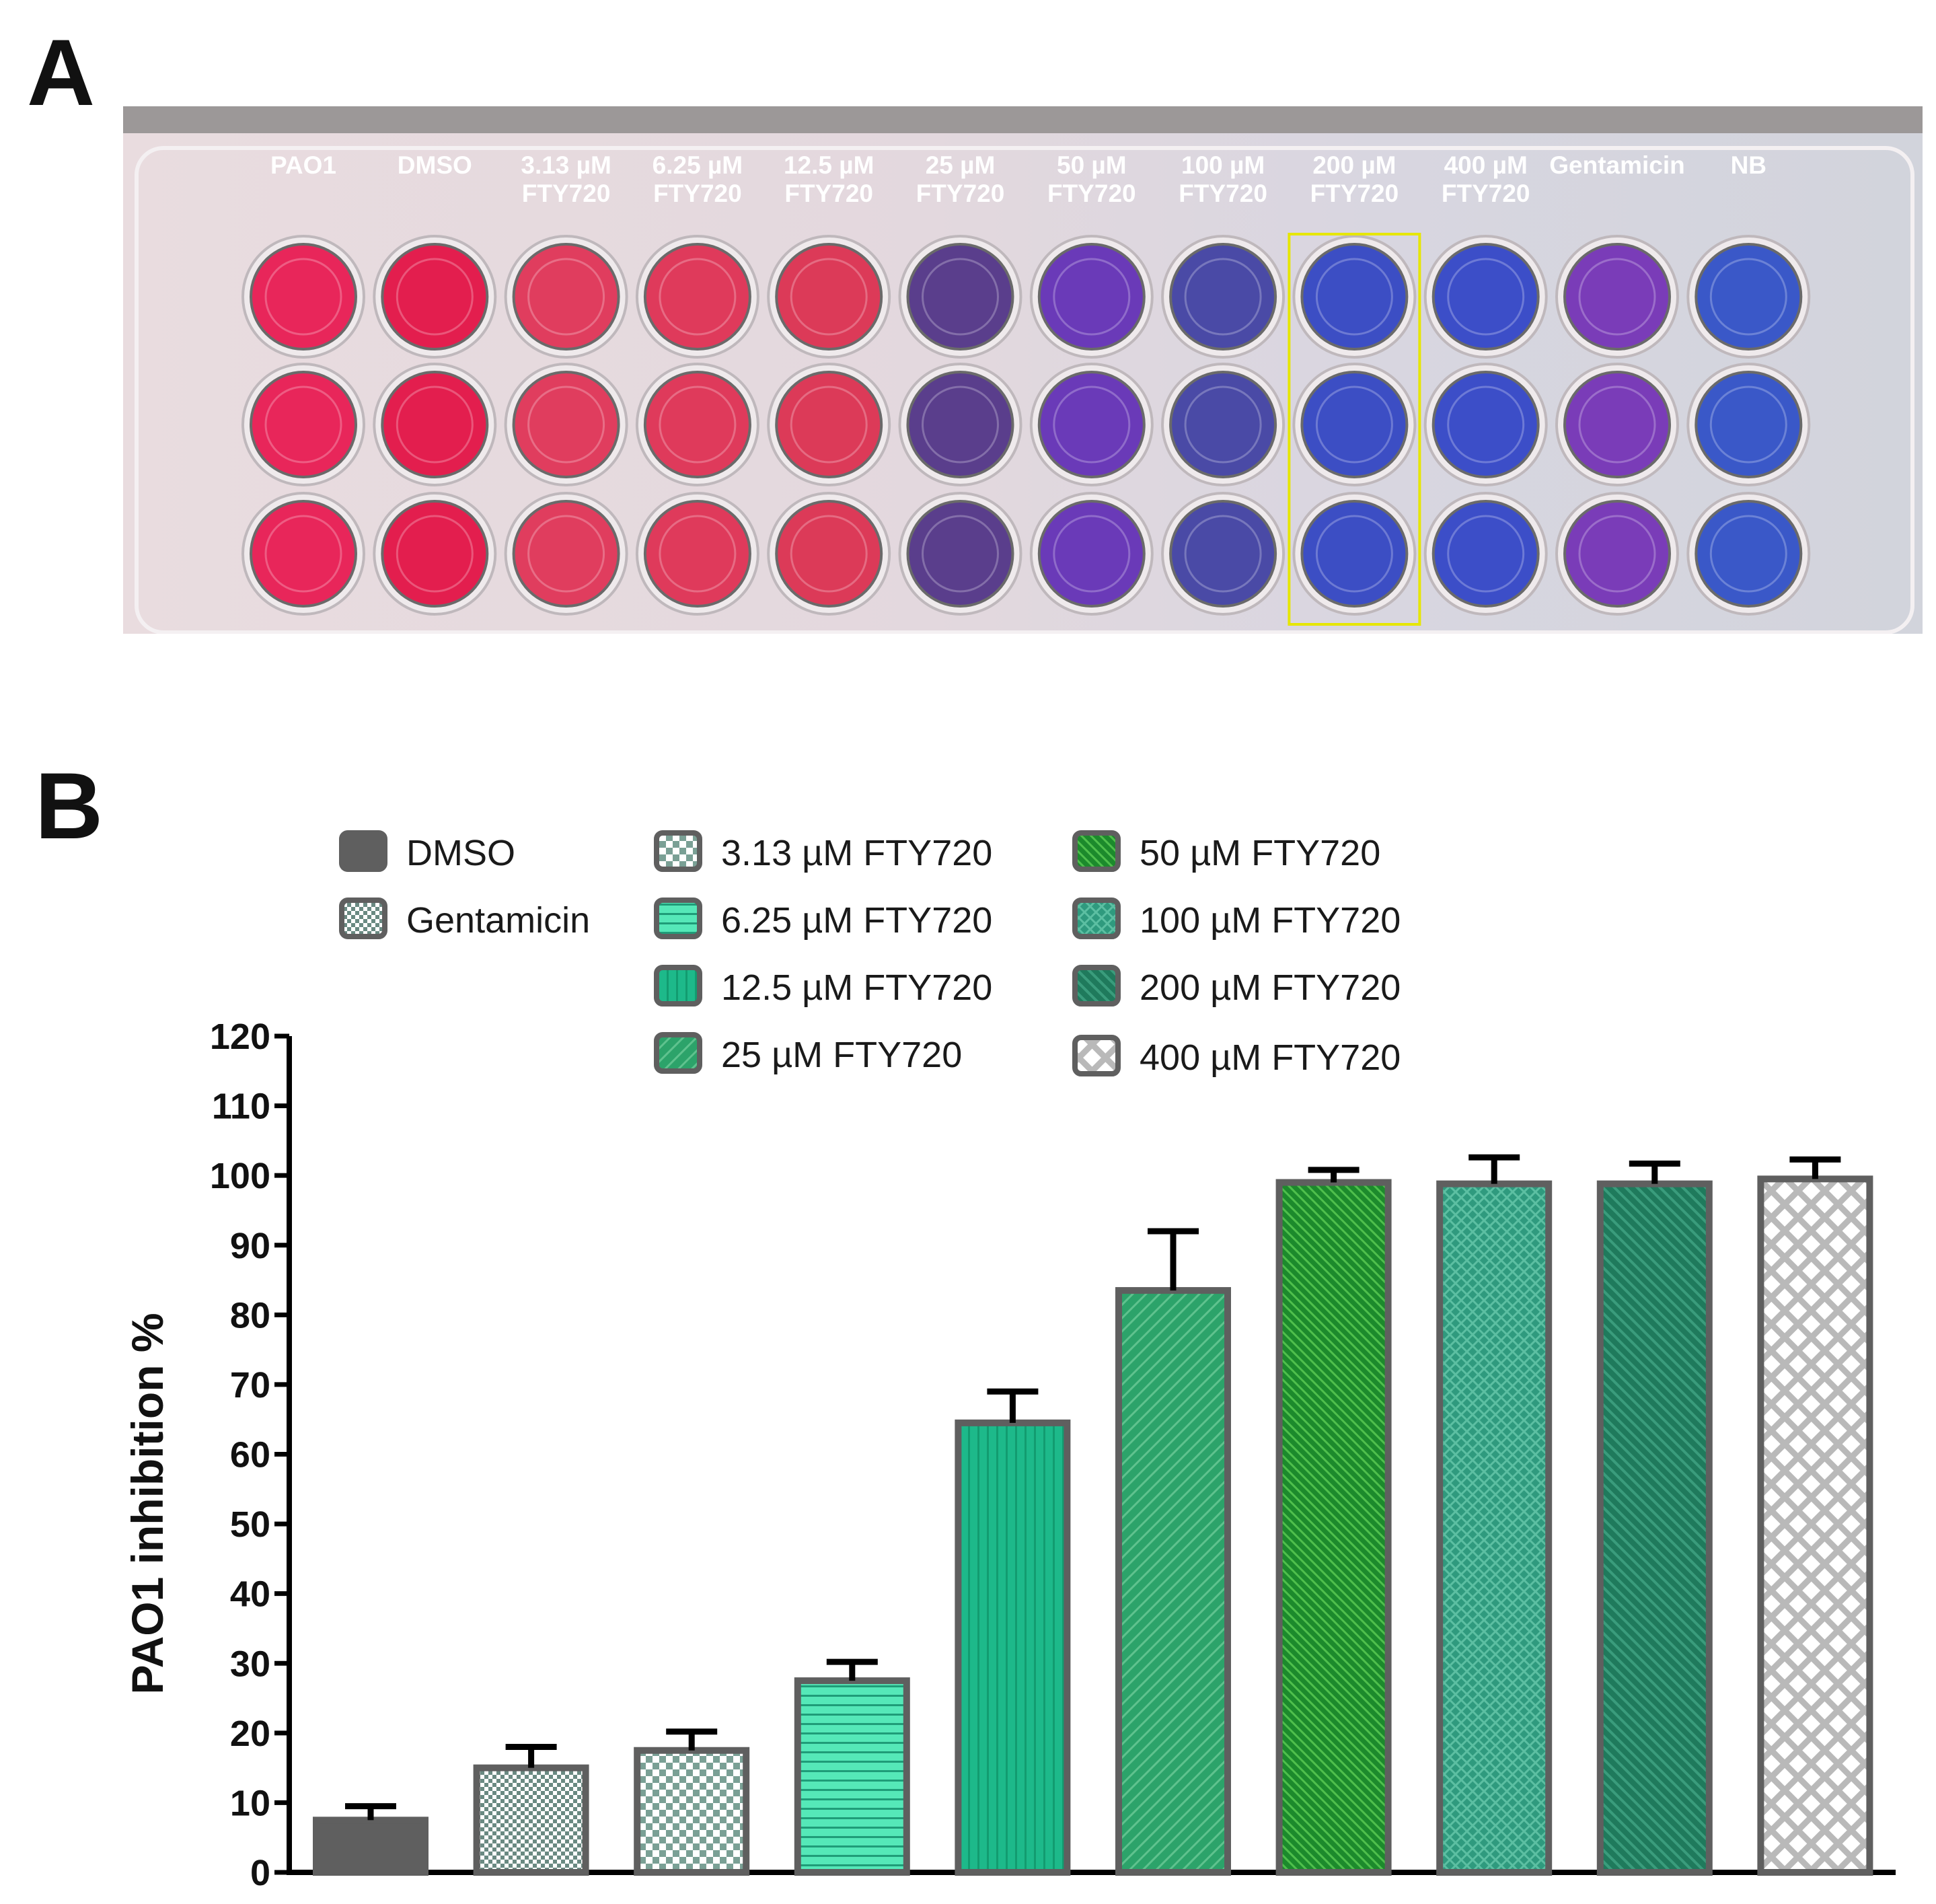  What do you see at coordinates (250, 1455) in the screenshot?
I see `y-tick-label: 60` at bounding box center [250, 1455].